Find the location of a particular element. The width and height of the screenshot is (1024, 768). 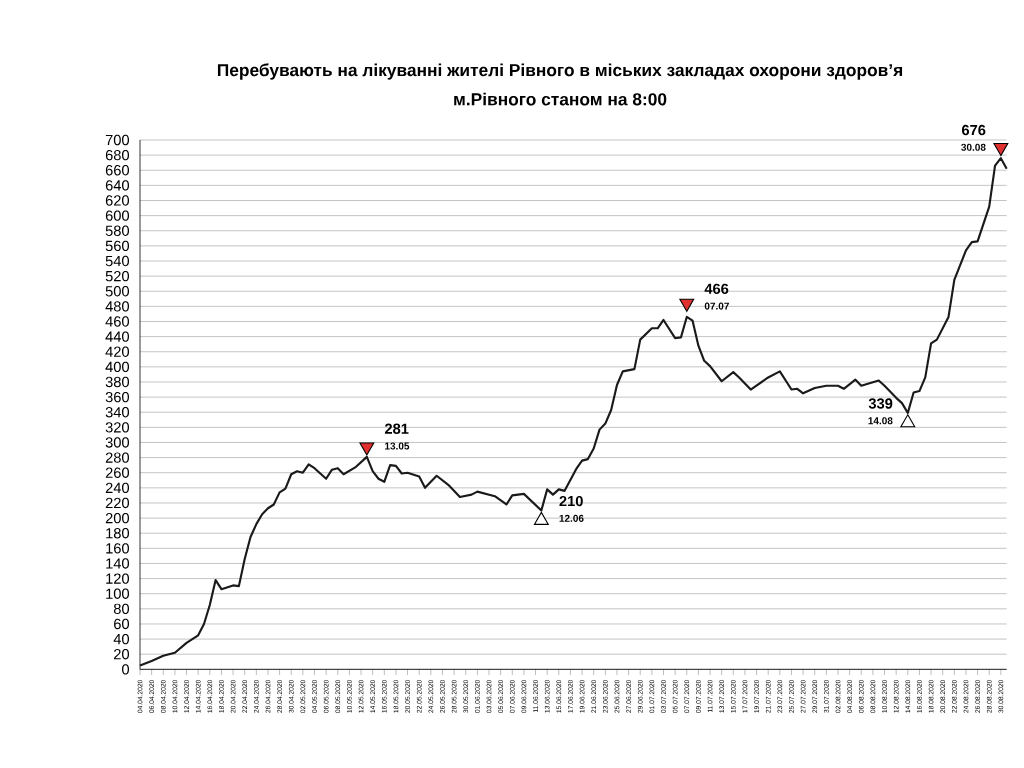

y-tick-label: 540 is located at coordinates (117, 261).